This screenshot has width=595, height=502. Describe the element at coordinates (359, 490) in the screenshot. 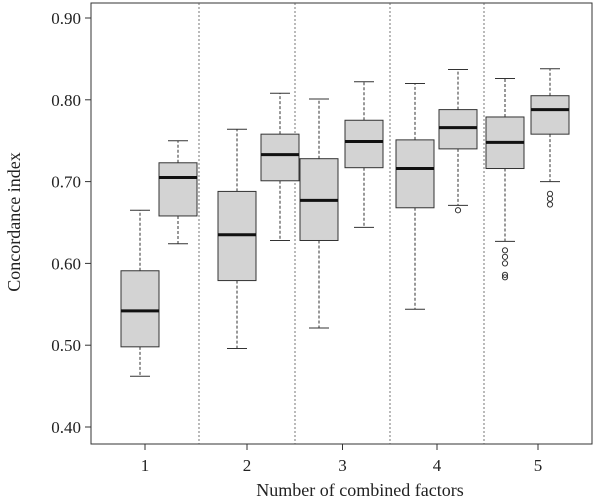

I see `x-axis-title: Number of combined factors` at that location.